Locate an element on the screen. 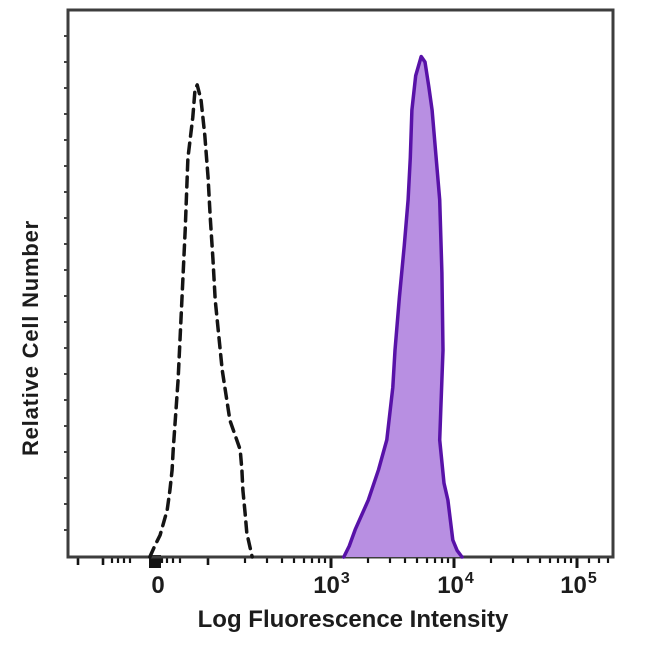 The width and height of the screenshot is (650, 650). tick-value: 0 is located at coordinates (158, 585).